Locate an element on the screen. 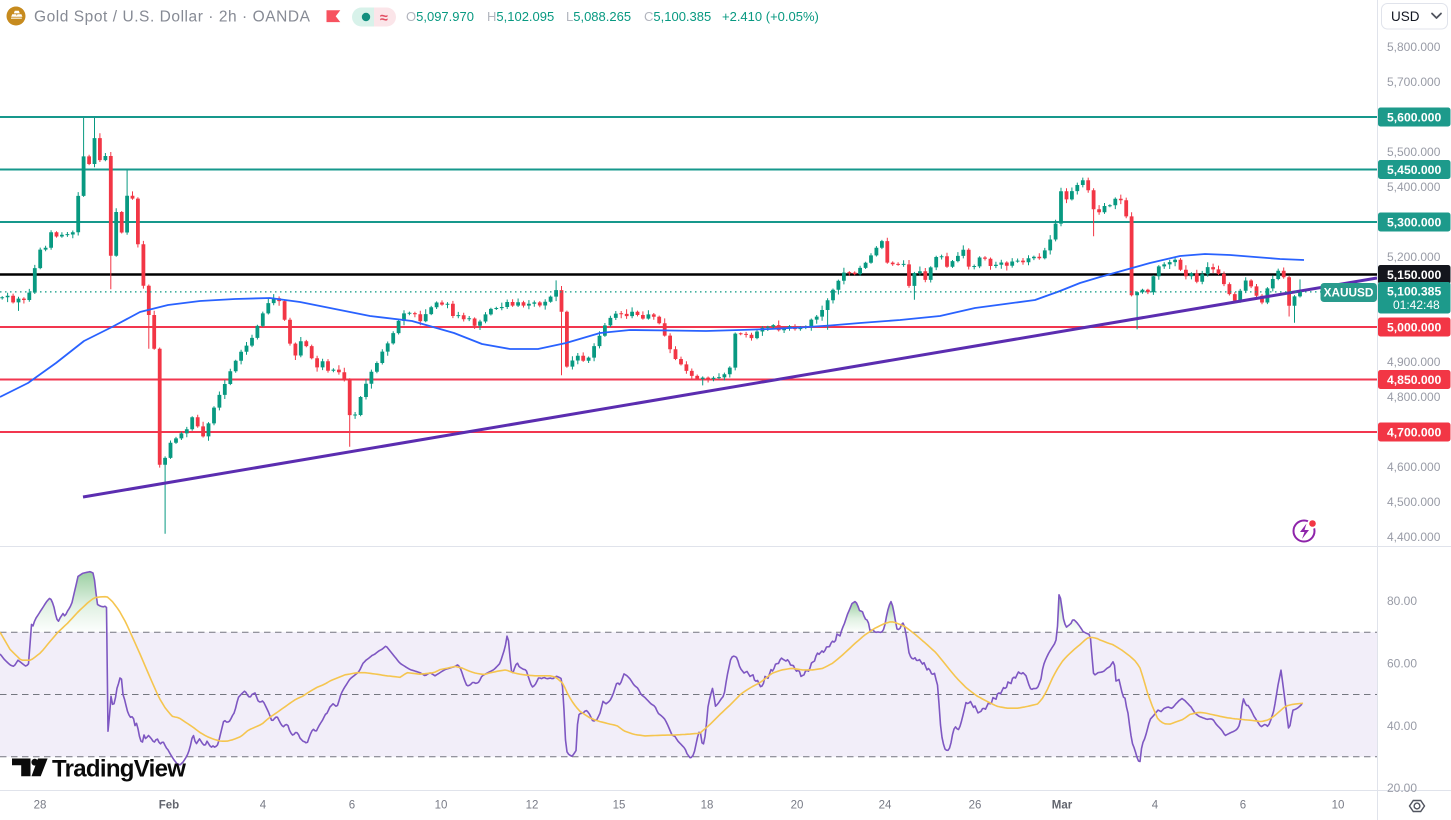 The image size is (1451, 820). svg-text: USD is located at coordinates (1405, 16).